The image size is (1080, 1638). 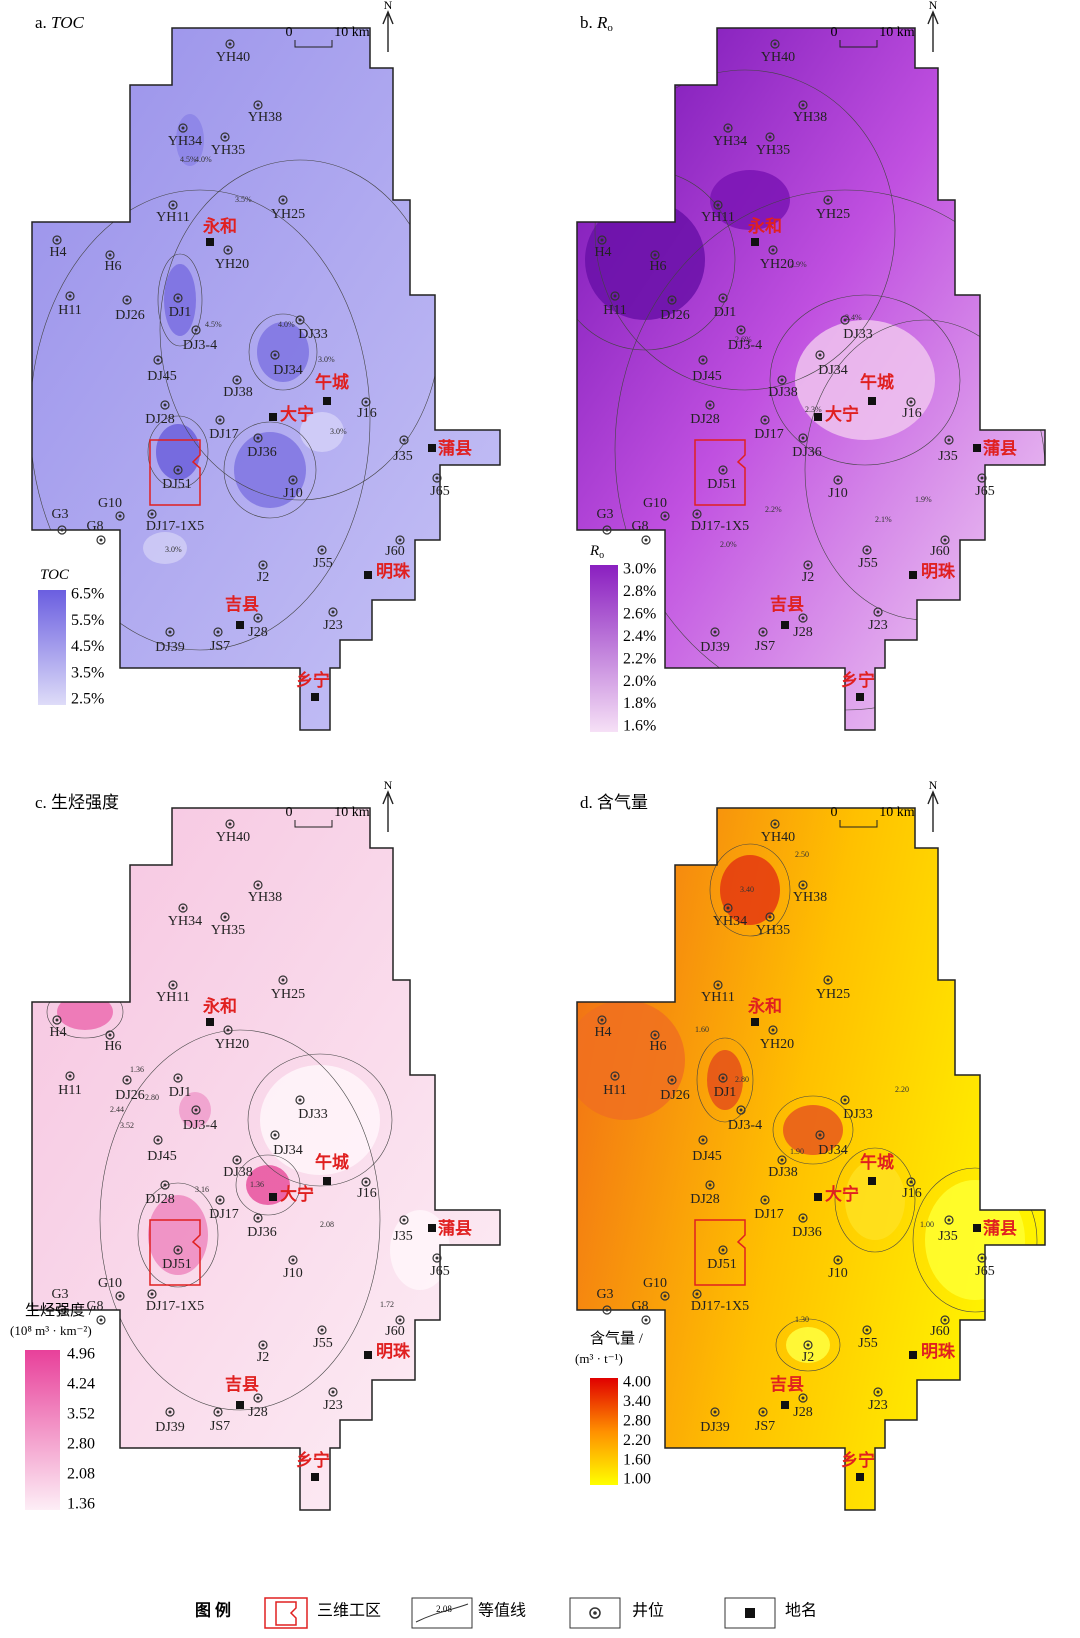 What do you see at coordinates (327, 1224) in the screenshot?
I see `contour-label: 2.08` at bounding box center [327, 1224].